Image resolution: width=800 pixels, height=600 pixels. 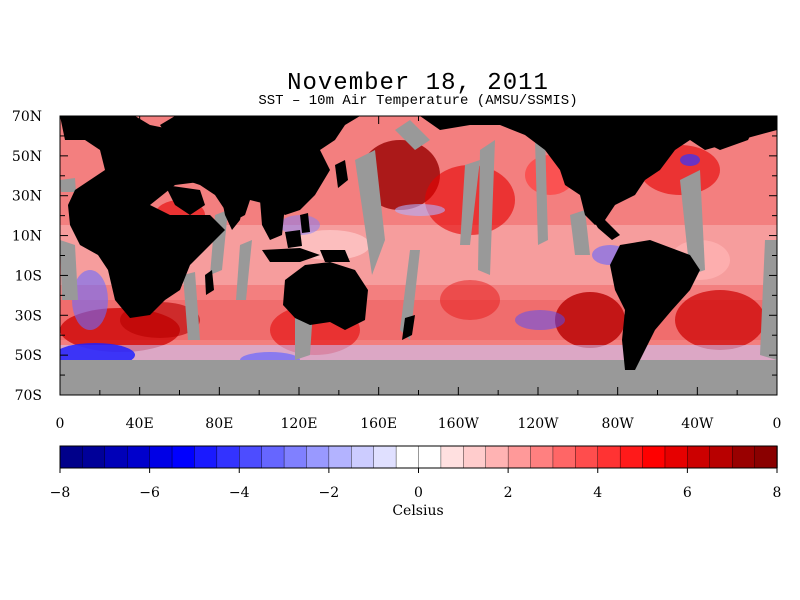 I want to click on borneo-landmass, so click(x=293, y=239).